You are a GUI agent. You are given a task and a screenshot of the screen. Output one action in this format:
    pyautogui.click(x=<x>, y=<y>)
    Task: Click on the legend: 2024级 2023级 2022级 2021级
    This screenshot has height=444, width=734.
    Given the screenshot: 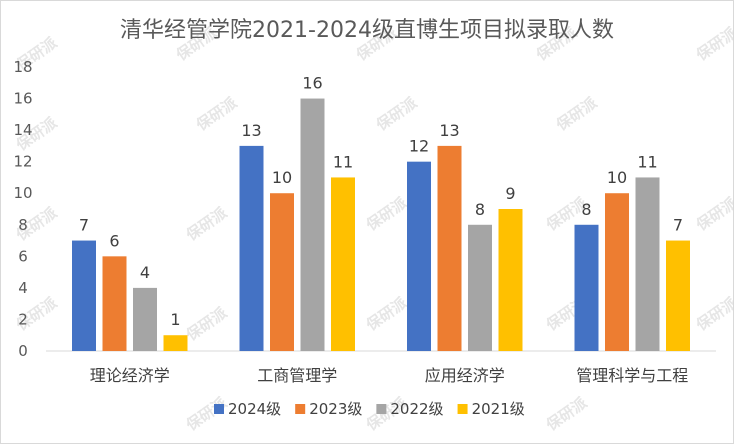 What is the action you would take?
    pyautogui.click(x=369, y=409)
    